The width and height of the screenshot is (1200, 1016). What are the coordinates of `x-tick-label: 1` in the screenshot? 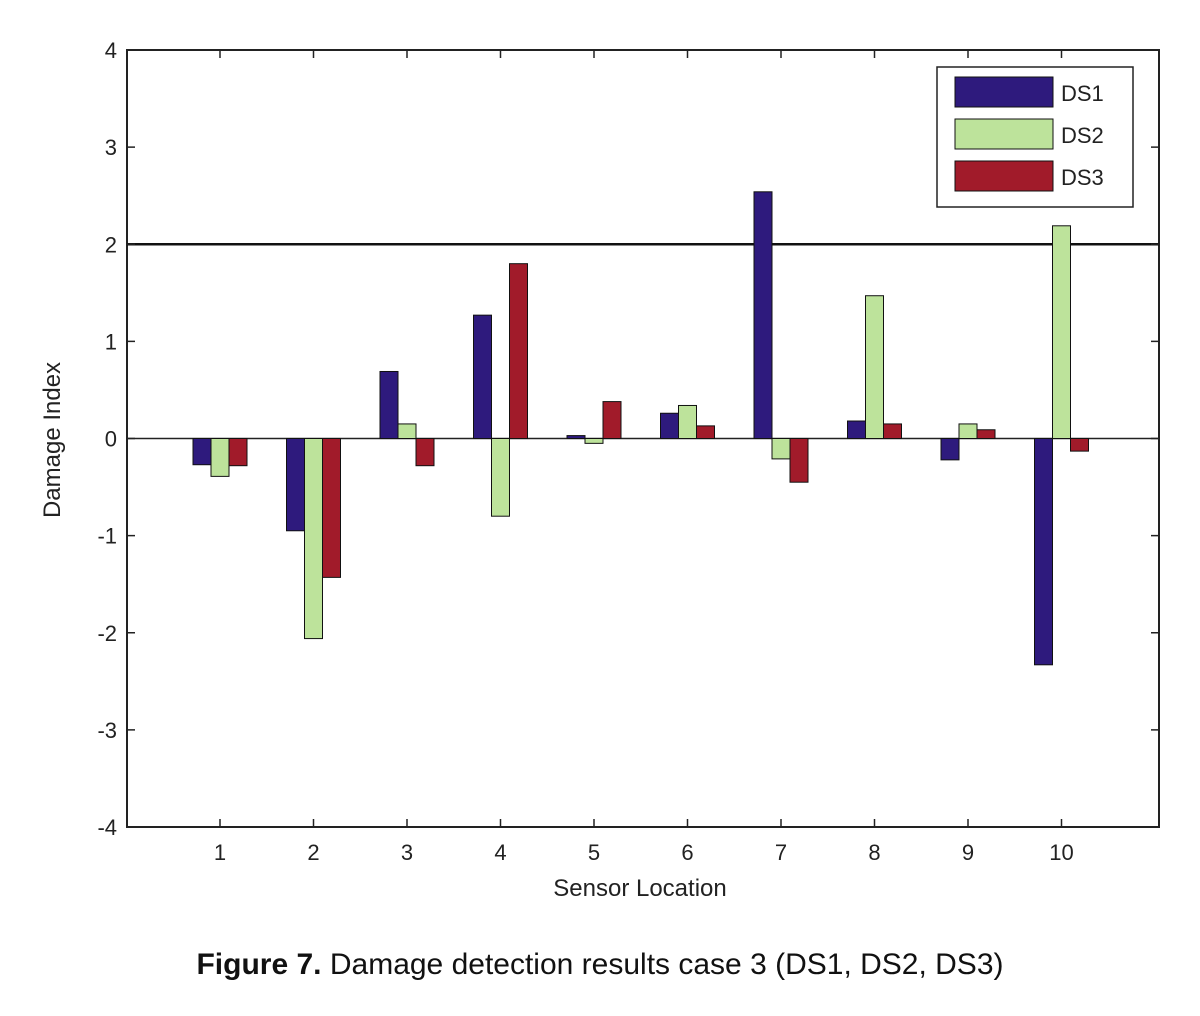 It's located at (220, 852).